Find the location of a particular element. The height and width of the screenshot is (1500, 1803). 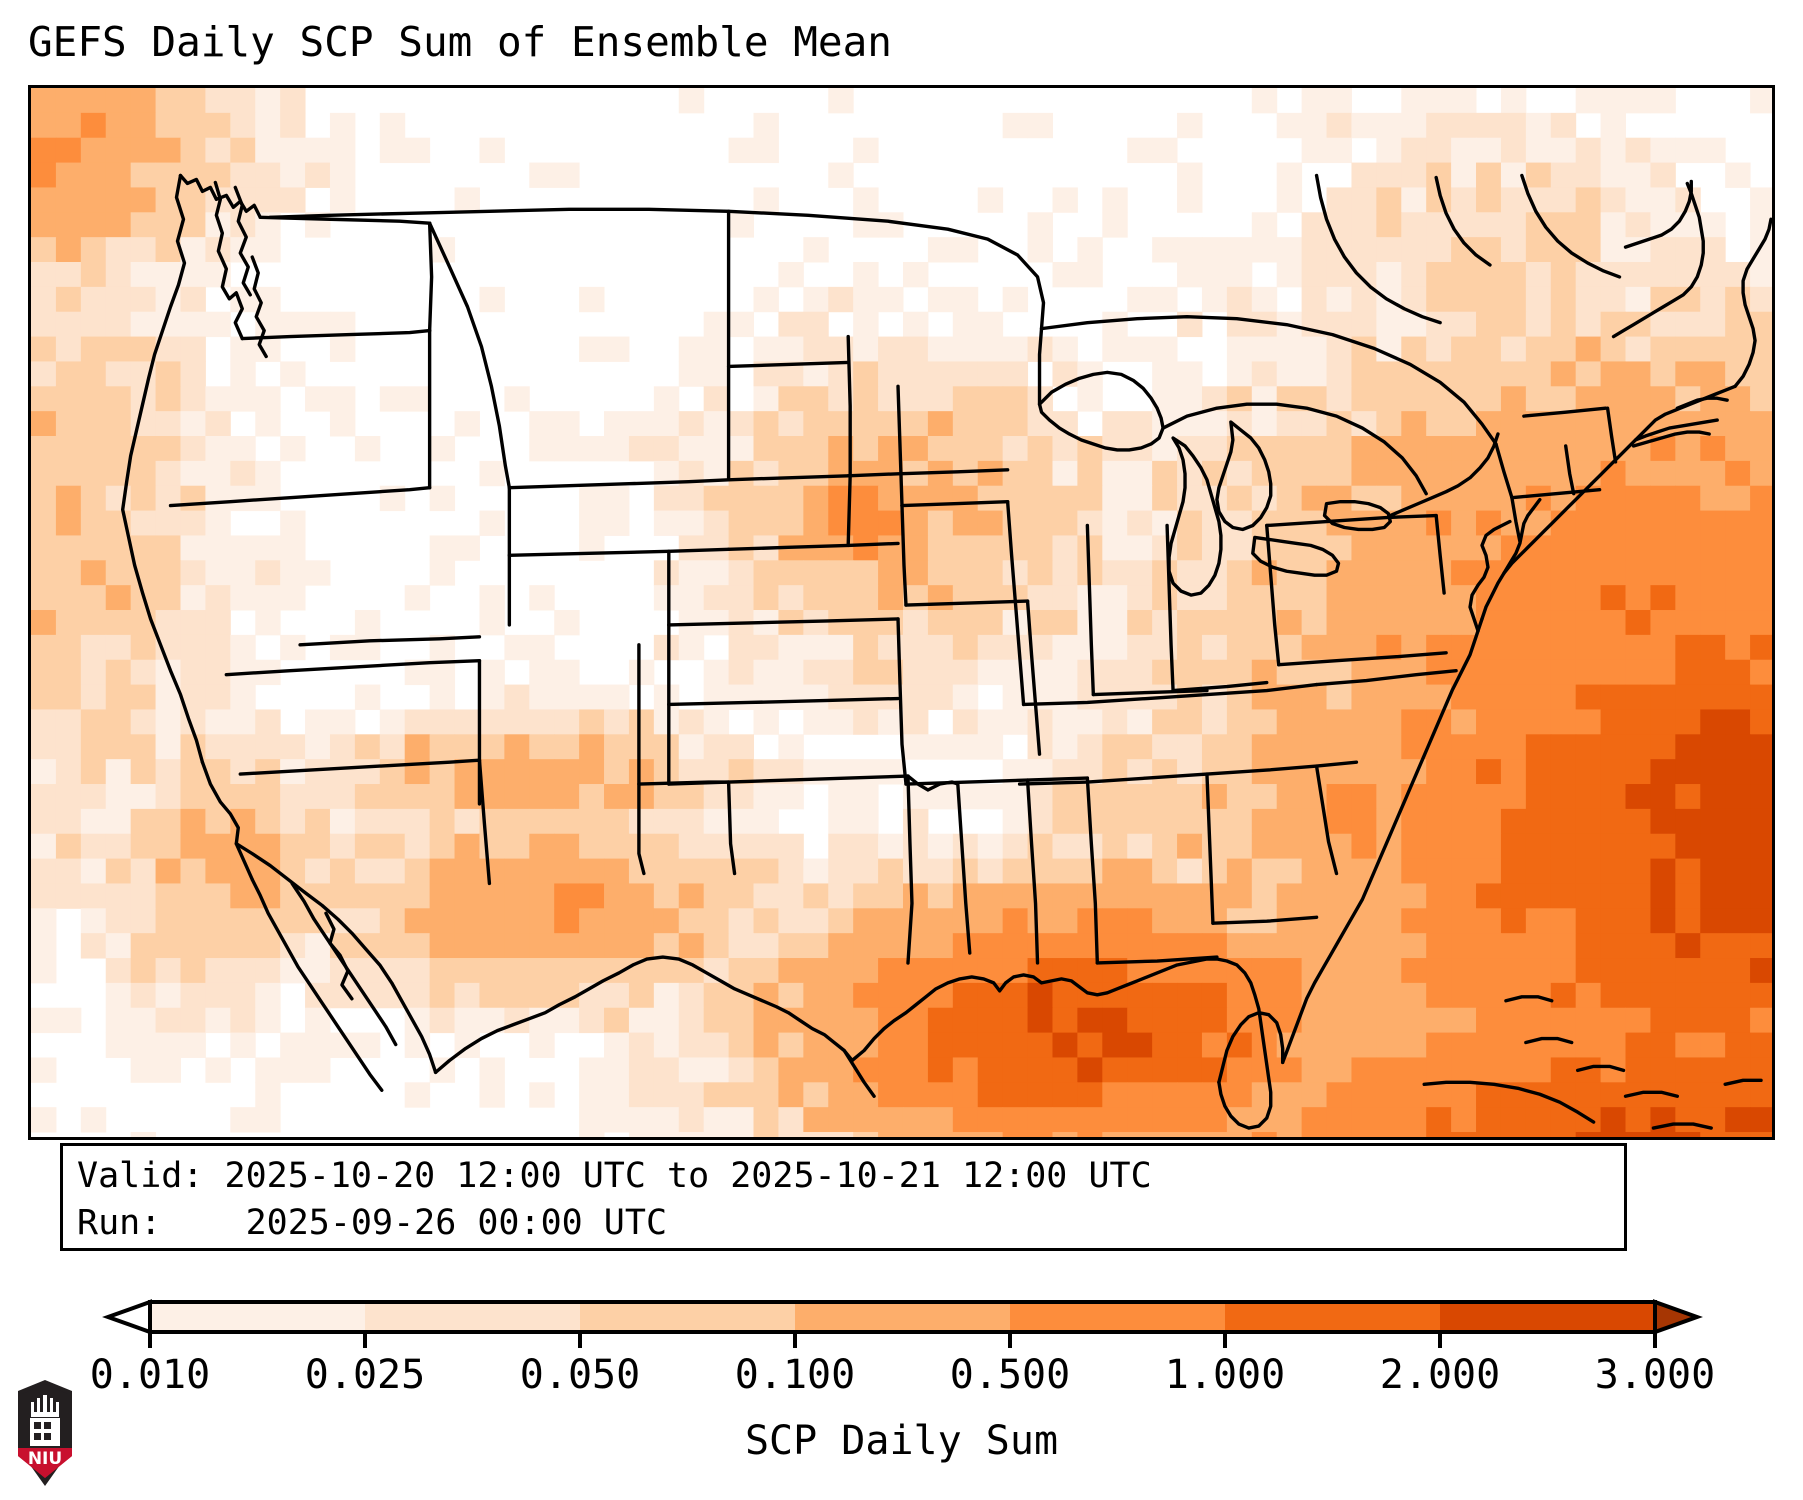

colorbar-under-arrow is located at coordinates (127, 1317).